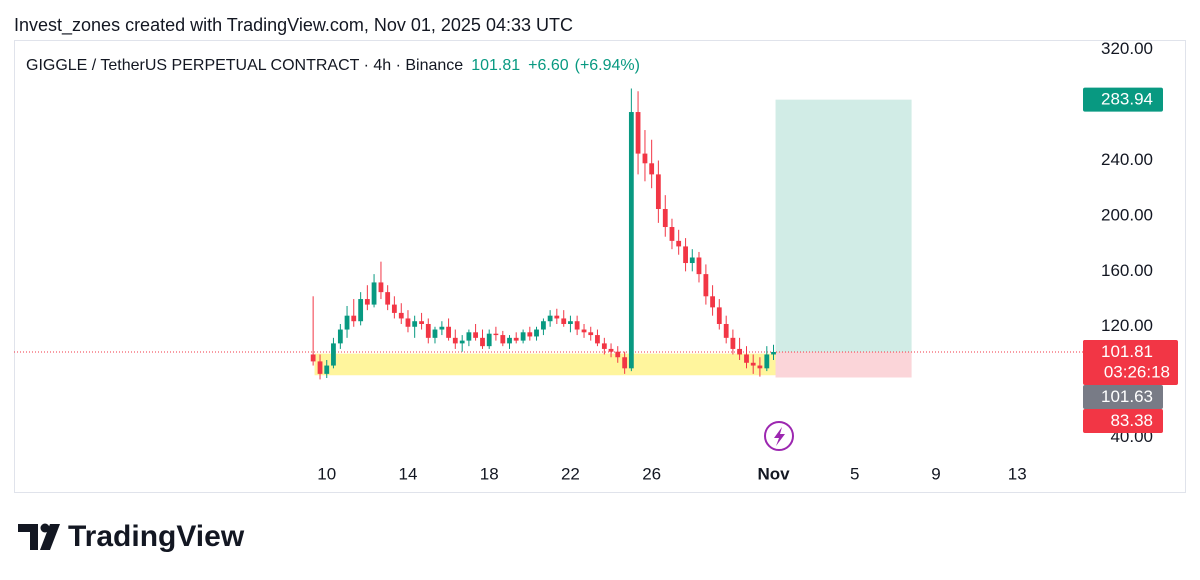 Image resolution: width=1200 pixels, height=580 pixels. I want to click on target-label: 283.94, so click(1127, 99).